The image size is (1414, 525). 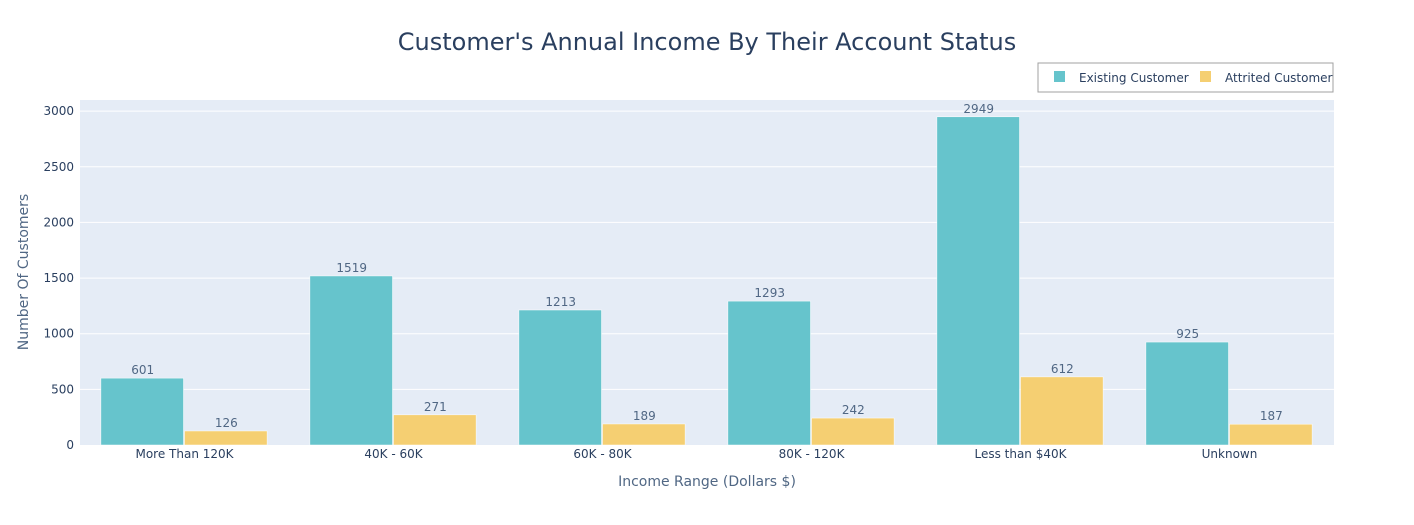 I want to click on data-label: 2949, so click(x=978, y=109).